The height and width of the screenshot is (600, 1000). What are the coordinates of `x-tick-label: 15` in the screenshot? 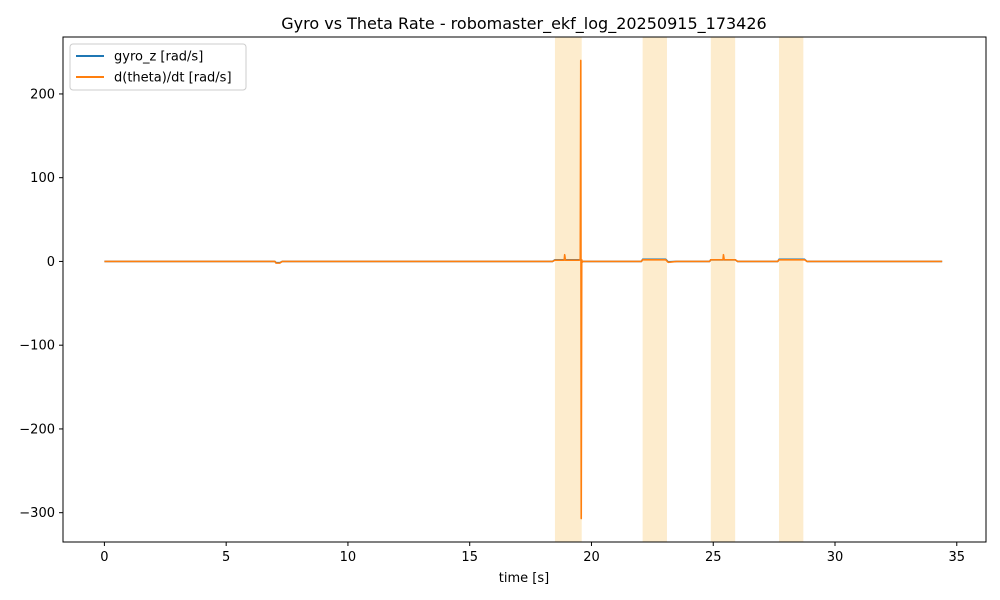 It's located at (469, 557).